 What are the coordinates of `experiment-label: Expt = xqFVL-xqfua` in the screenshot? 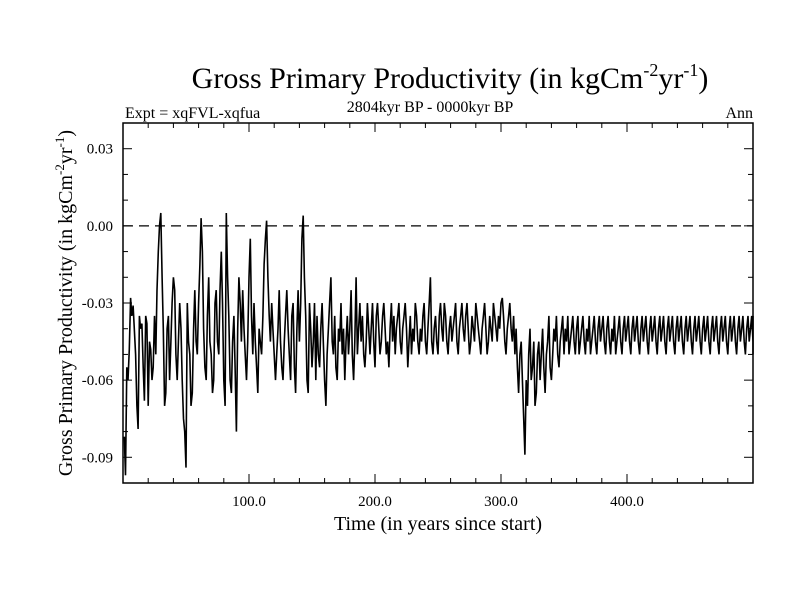 It's located at (192, 113).